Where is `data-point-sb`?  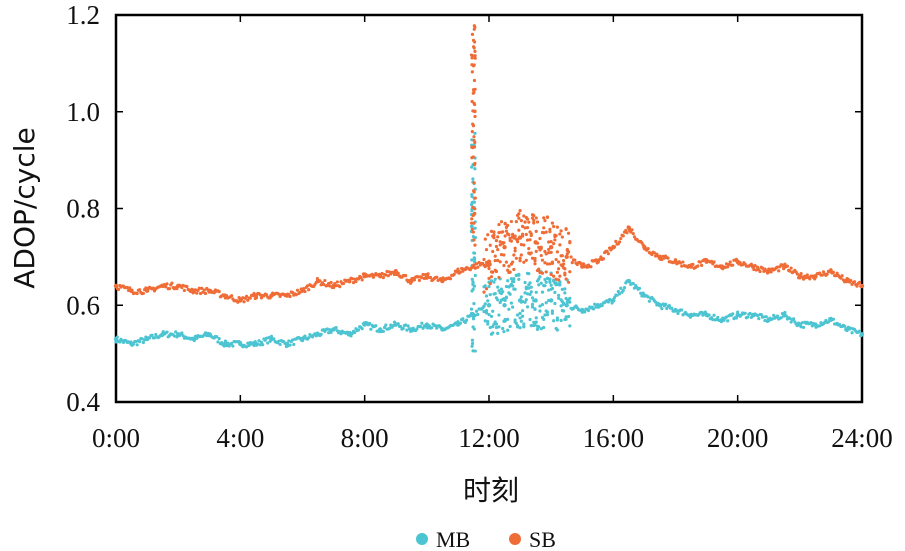
data-point-sb is located at coordinates (551, 247).